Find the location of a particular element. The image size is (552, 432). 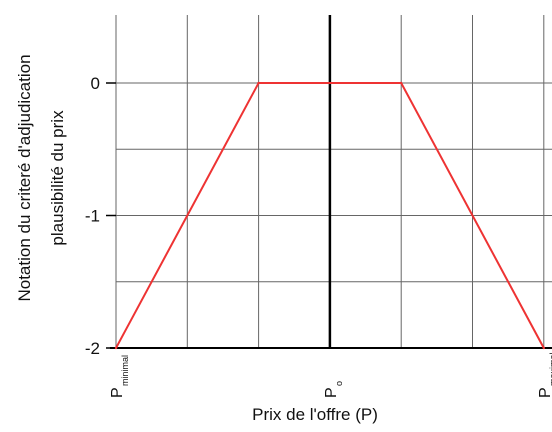

x-tick-labels: PminimalPoPmaximal is located at coordinates (330, 375).